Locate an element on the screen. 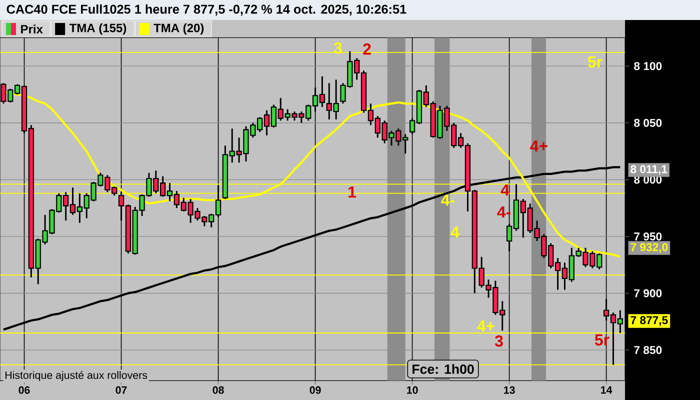 The width and height of the screenshot is (700, 400). legend-label: TMA (20) is located at coordinates (179, 29).